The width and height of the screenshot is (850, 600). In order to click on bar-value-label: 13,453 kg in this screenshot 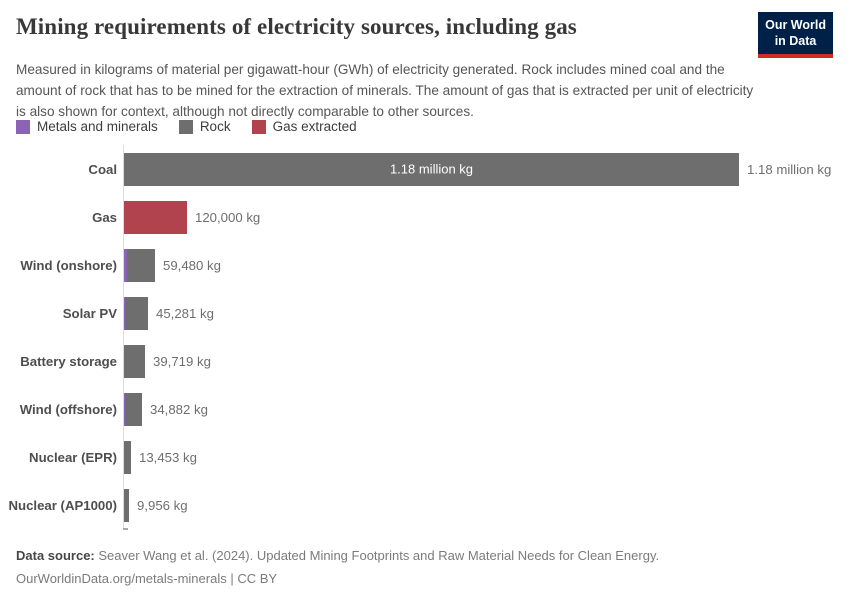, I will do `click(168, 458)`.